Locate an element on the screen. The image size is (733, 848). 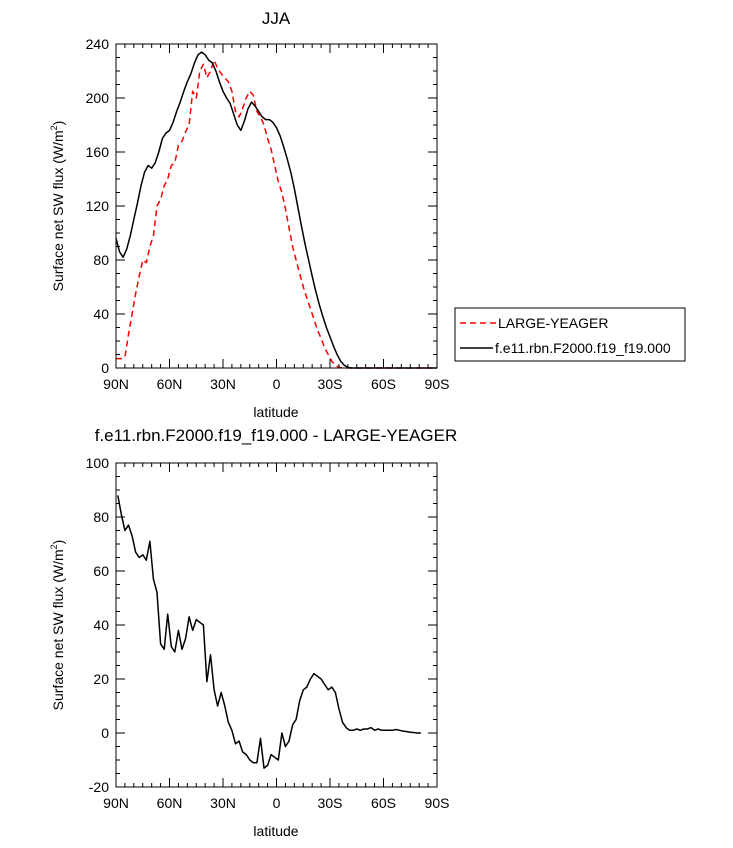
legend: LARGE-YEAGER f.e11.rbn.F2000.f19_f19.000 is located at coordinates (570, 334).